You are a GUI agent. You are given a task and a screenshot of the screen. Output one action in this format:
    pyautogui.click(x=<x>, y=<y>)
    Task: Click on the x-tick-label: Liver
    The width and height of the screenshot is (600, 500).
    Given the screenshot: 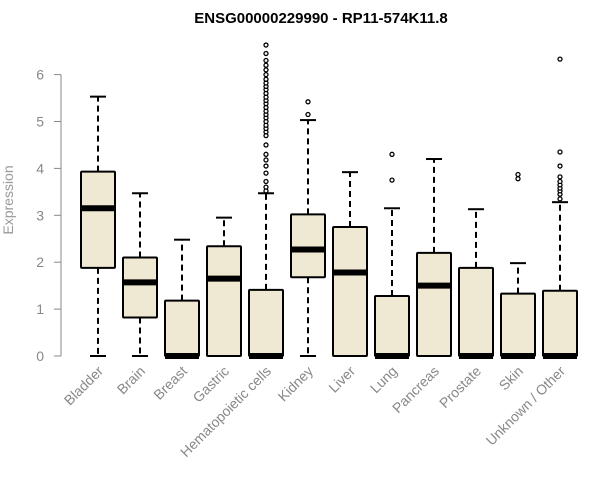 What is the action you would take?
    pyautogui.click(x=341, y=379)
    